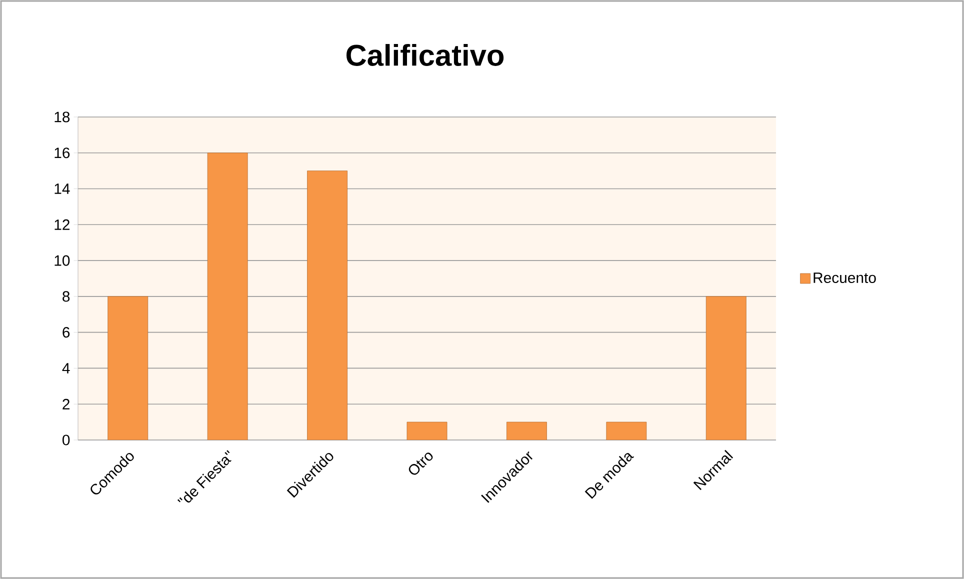  What do you see at coordinates (62, 260) in the screenshot?
I see `y-tick-label: 10` at bounding box center [62, 260].